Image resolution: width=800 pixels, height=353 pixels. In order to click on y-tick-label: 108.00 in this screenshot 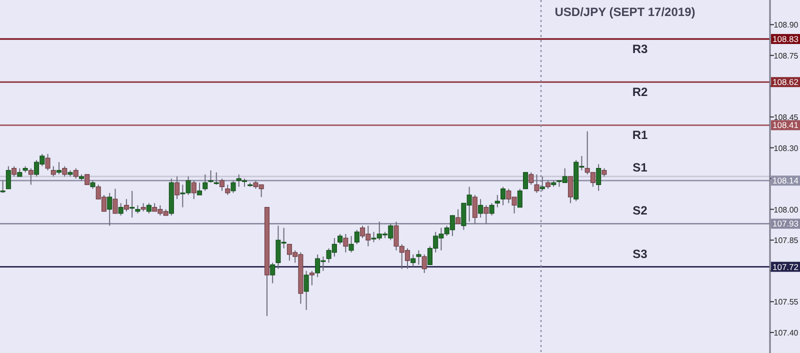, I will do `click(786, 209)`.